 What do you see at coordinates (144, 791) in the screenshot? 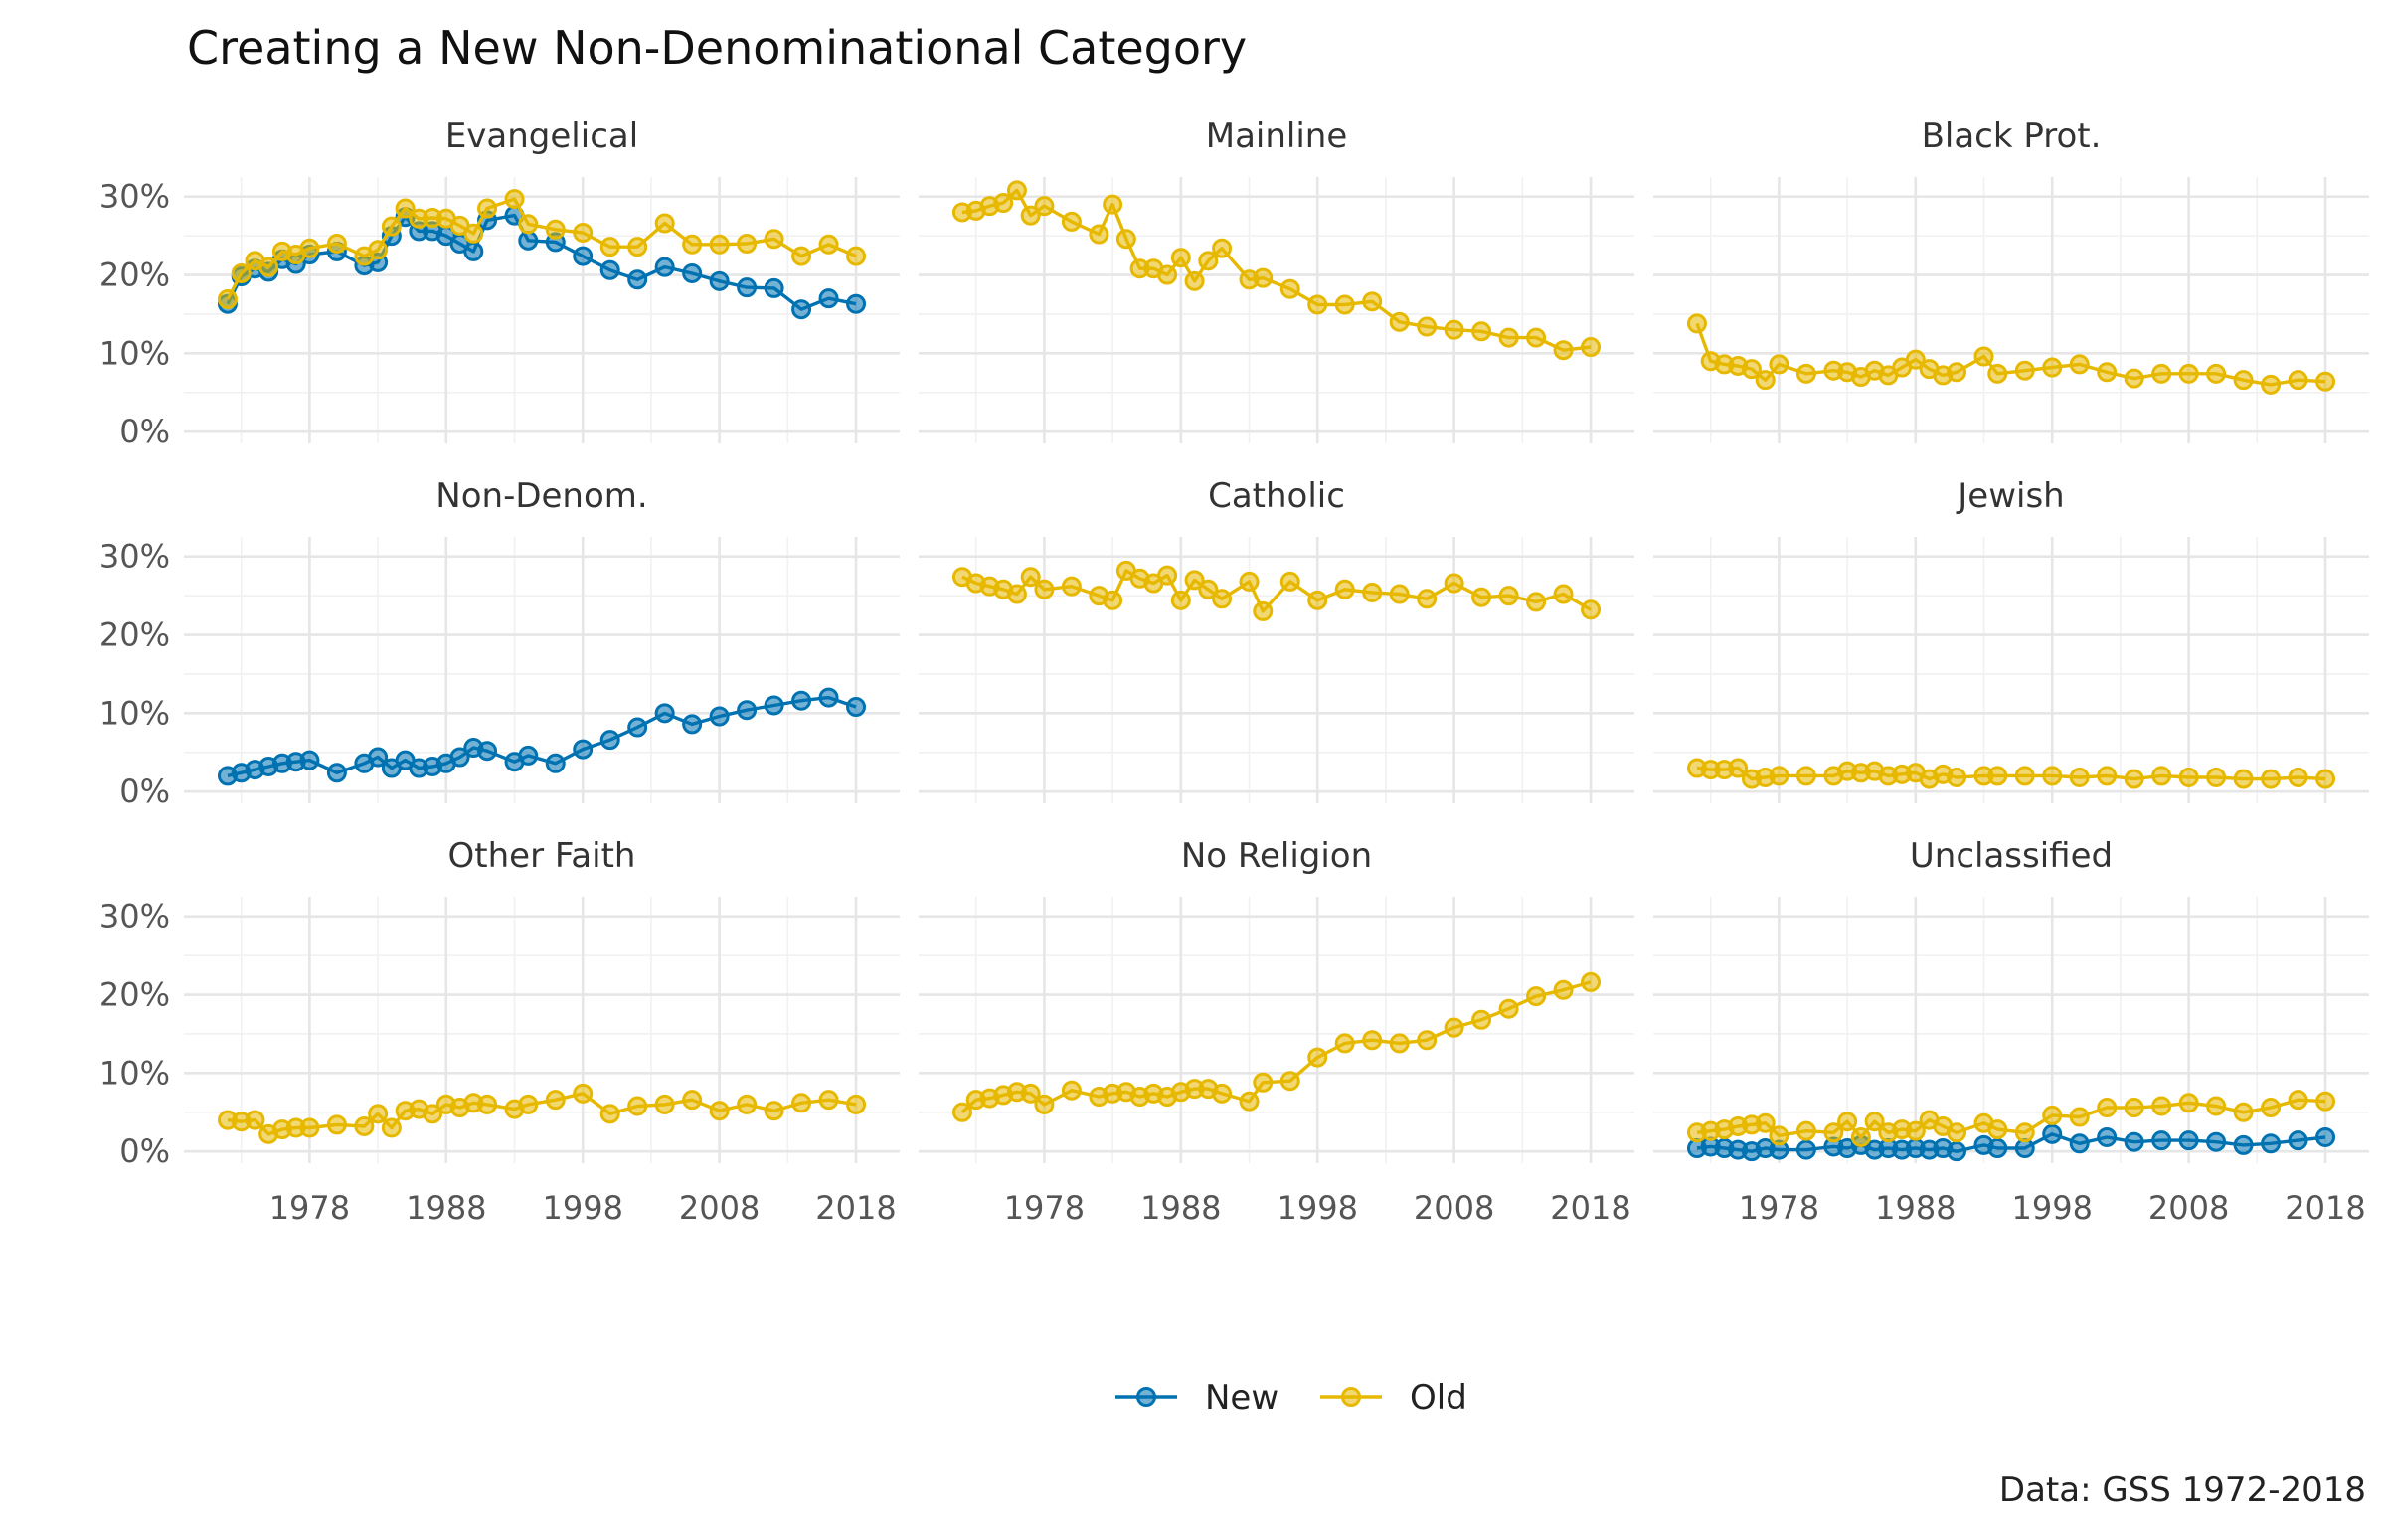
I see `y-tick-label: 0%` at bounding box center [144, 791].